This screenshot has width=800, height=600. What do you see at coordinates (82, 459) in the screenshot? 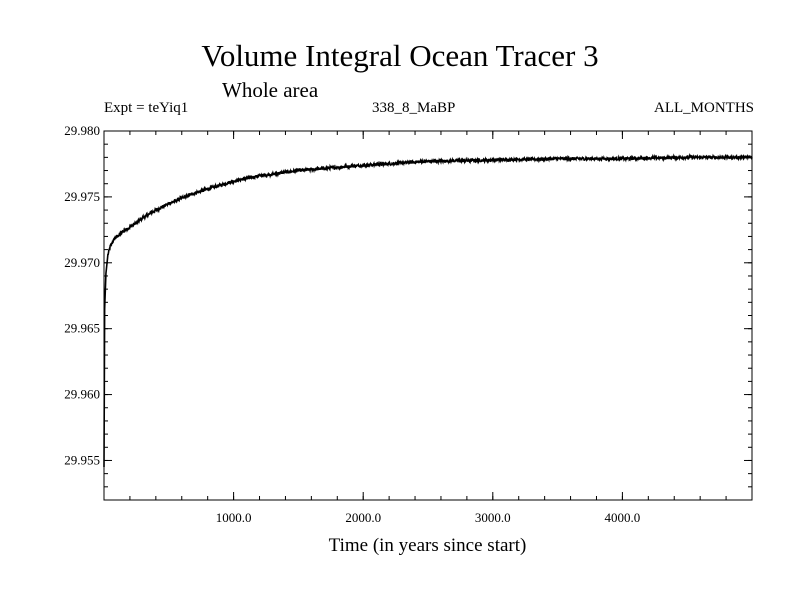
I see `y-tick-label: 29.955` at bounding box center [82, 459].